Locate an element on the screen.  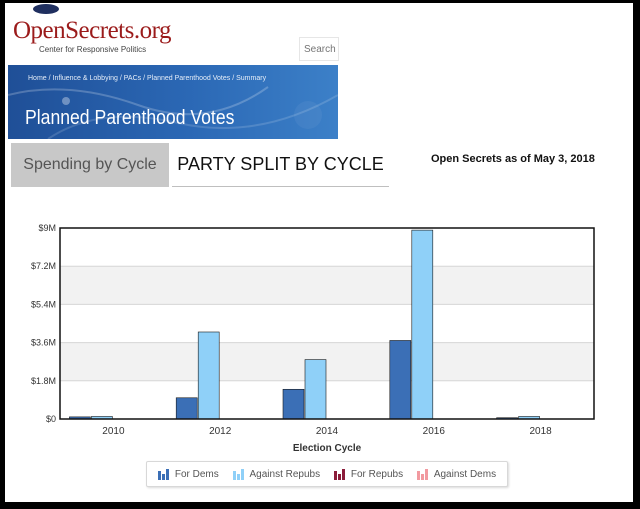
legend-item-against-dems: Against Dems is located at coordinates (456, 474).